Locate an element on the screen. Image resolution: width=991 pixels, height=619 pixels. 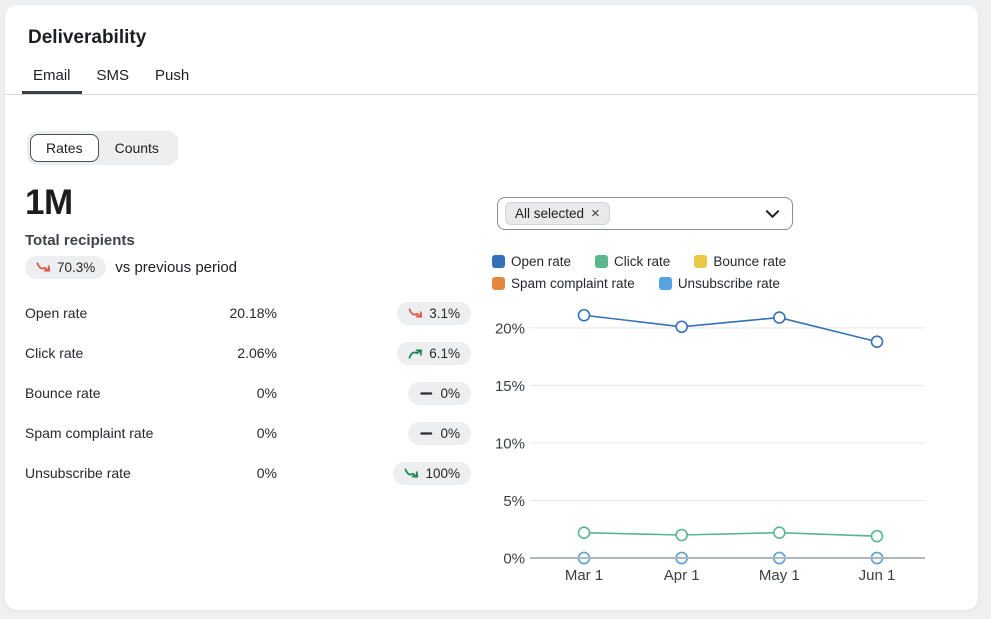
card-header: Deliverability Email SMS Push is located at coordinates (491, 50).